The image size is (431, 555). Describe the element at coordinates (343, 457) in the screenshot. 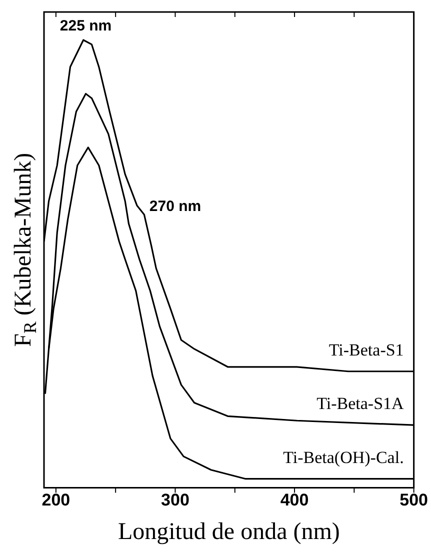

I see `series-label: Ti-Beta(OH)-Cal.` at that location.